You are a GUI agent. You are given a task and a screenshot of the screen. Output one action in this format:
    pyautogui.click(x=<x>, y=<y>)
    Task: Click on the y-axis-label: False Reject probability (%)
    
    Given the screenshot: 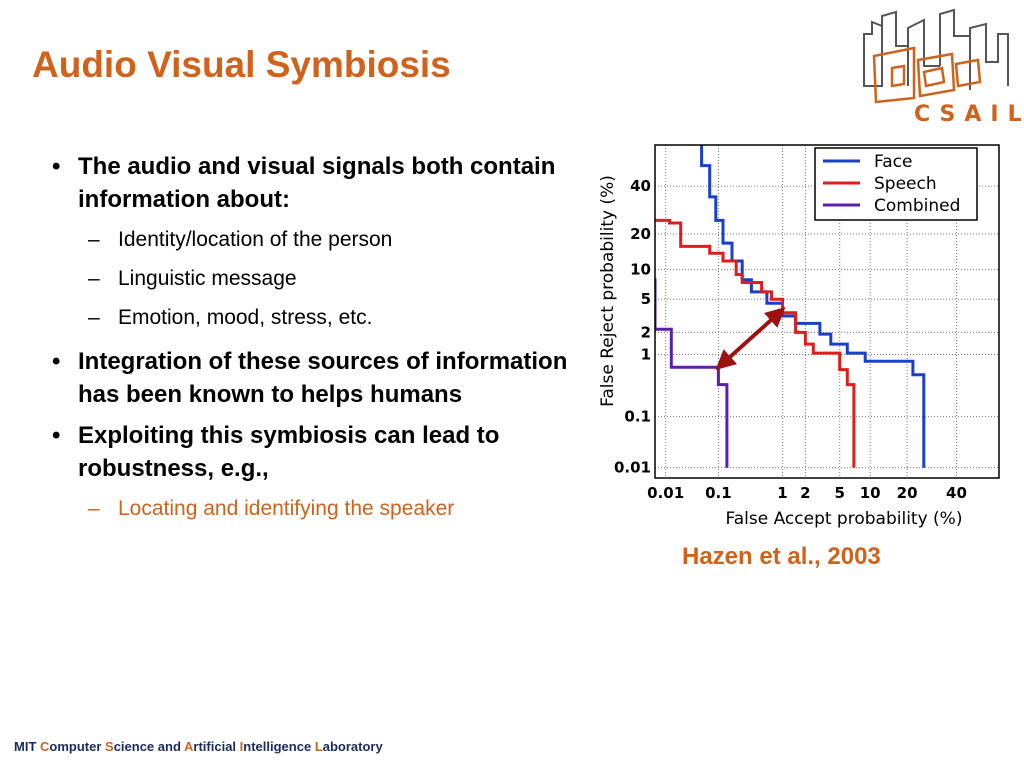 What is the action you would take?
    pyautogui.click(x=608, y=291)
    